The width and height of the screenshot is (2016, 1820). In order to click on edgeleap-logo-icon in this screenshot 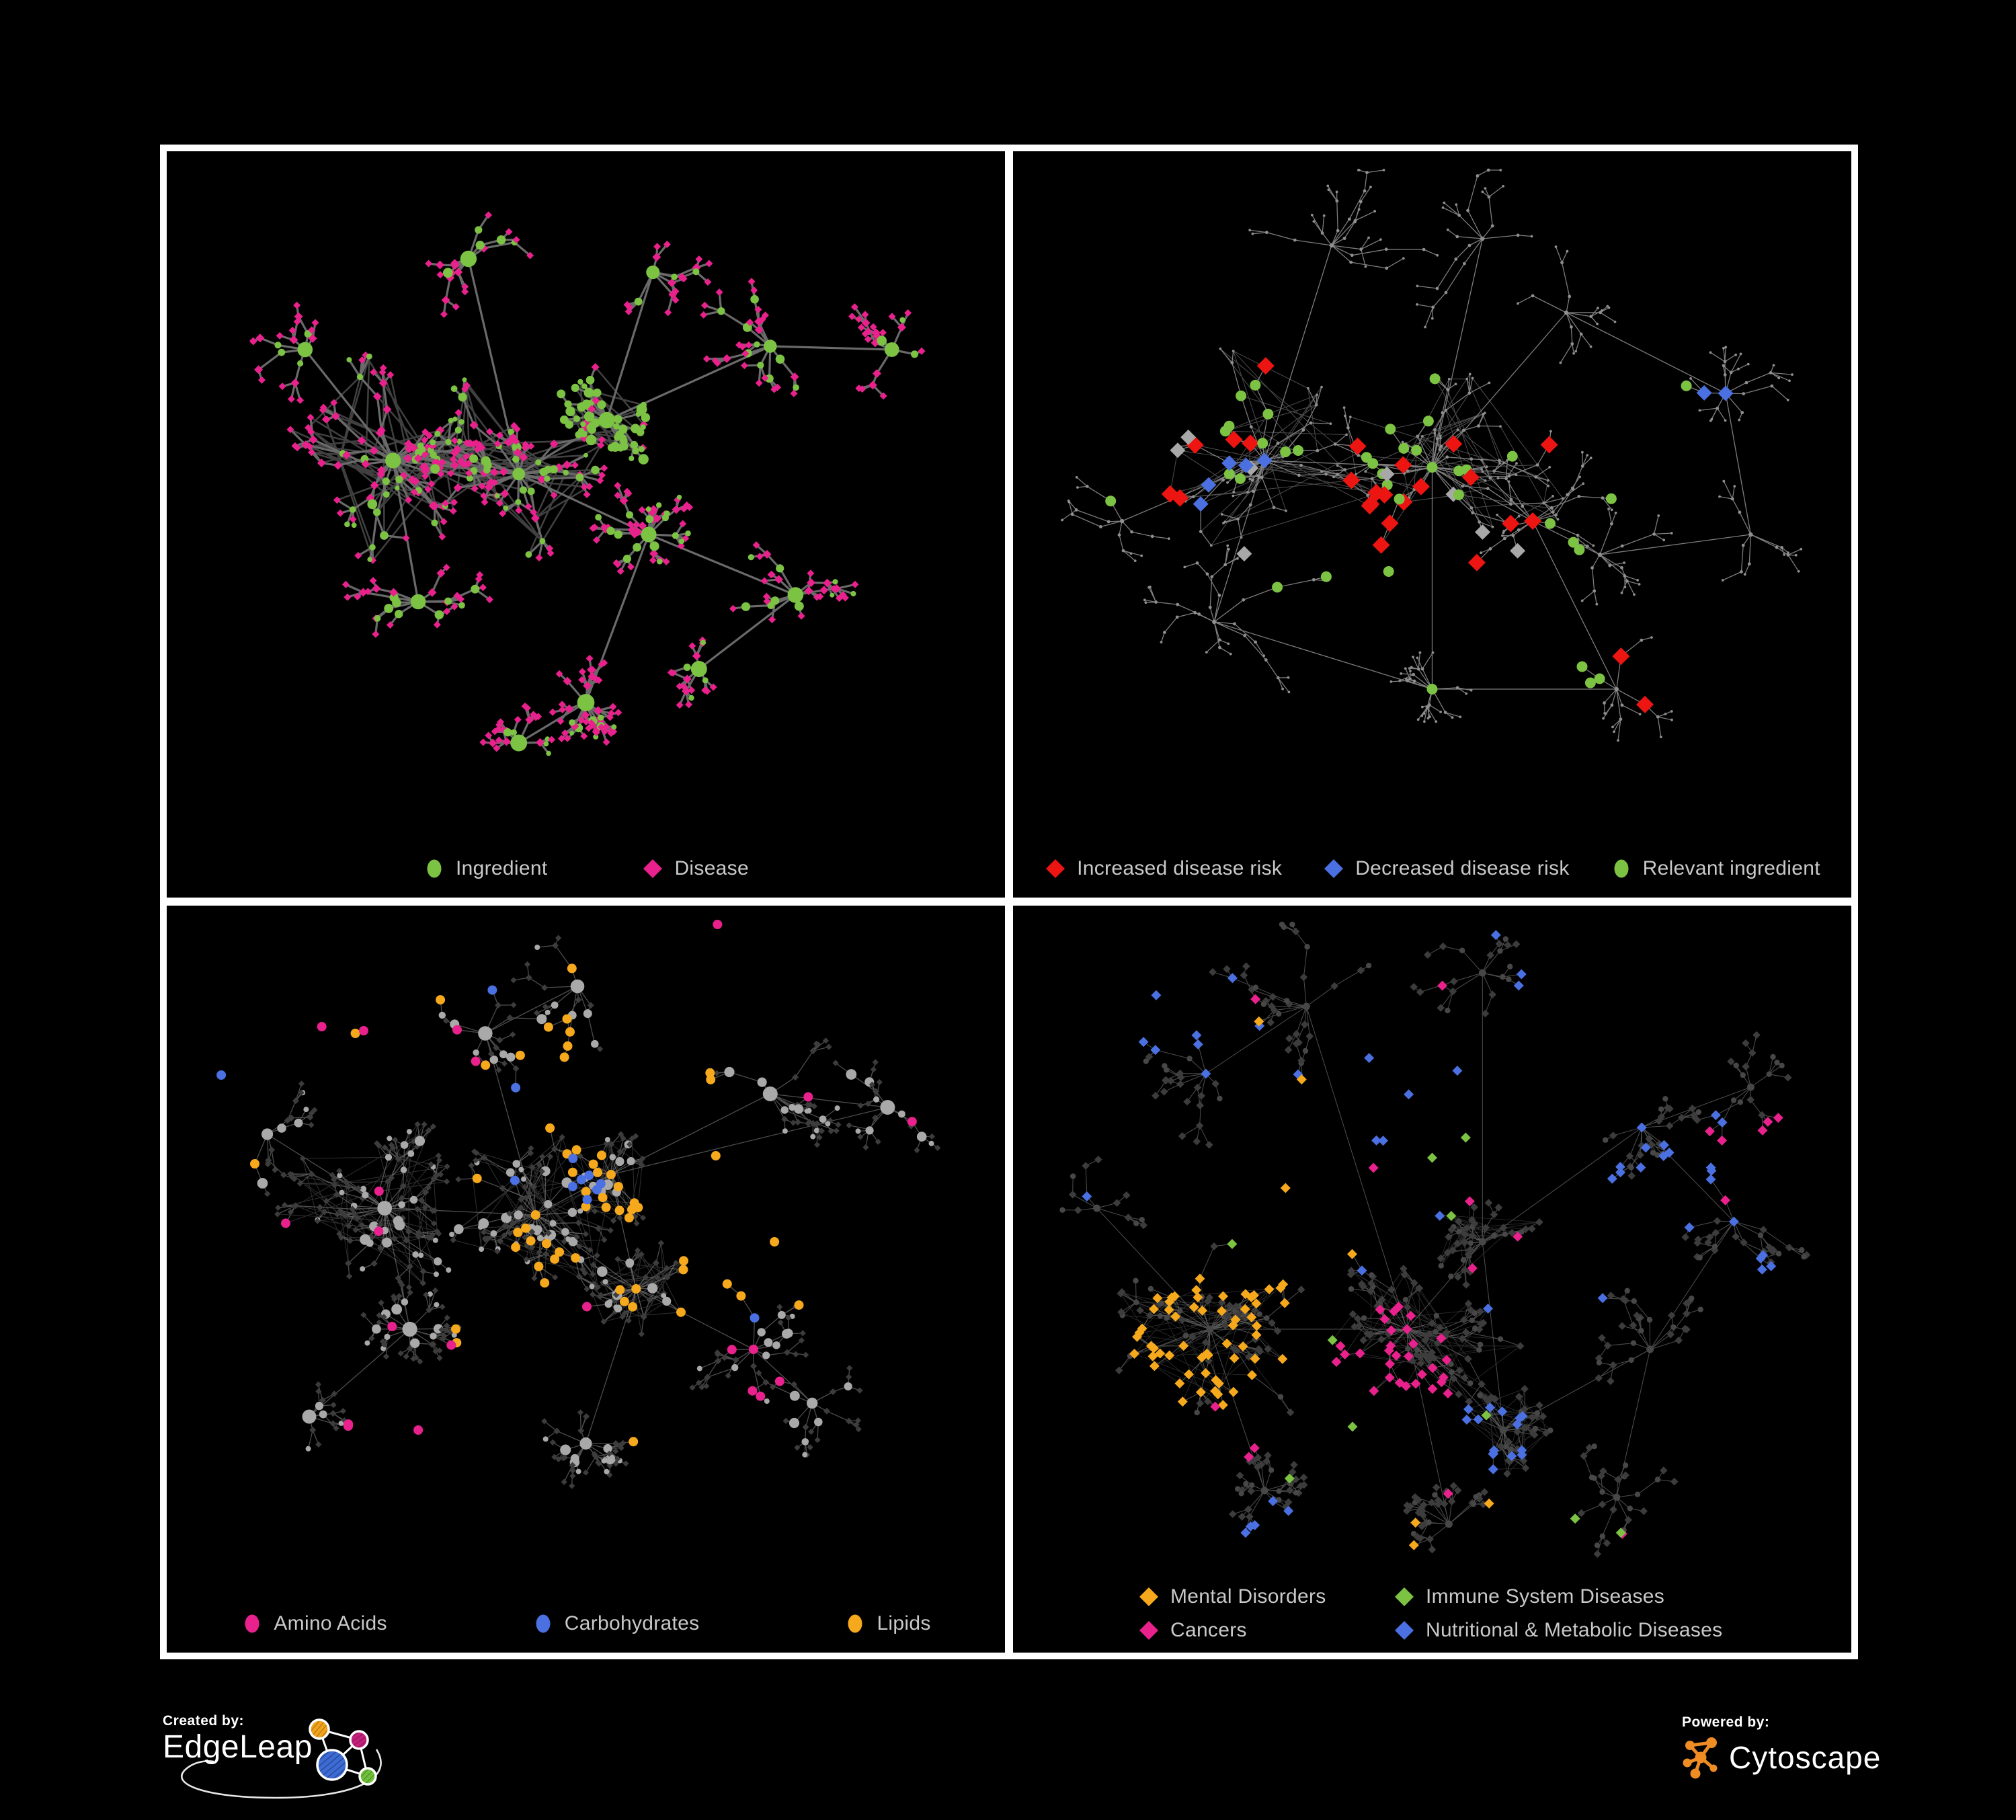, I will do `click(281, 1758)`.